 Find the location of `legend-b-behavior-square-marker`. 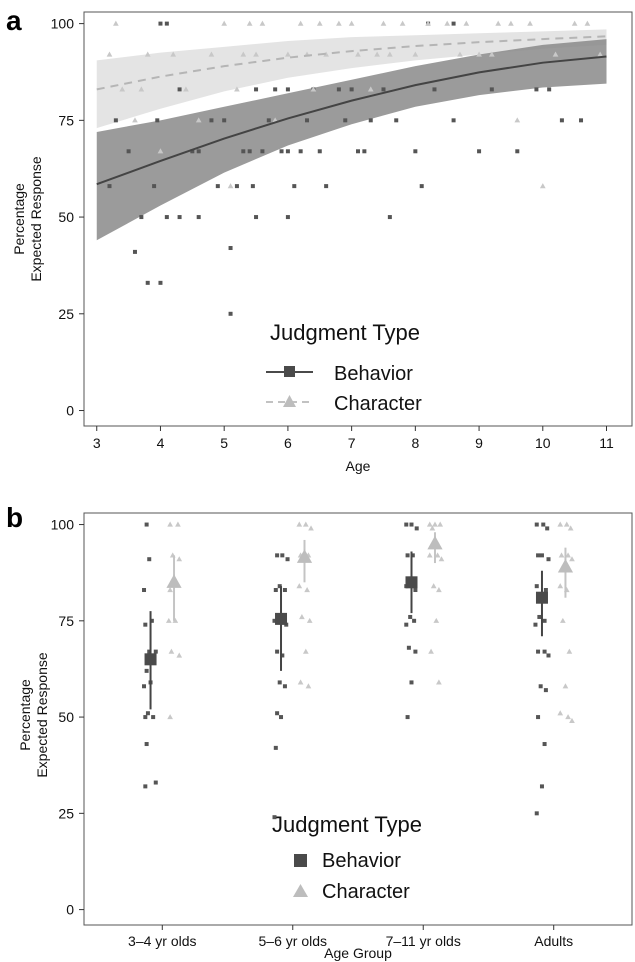

legend-b-behavior-square-marker is located at coordinates (300, 860).